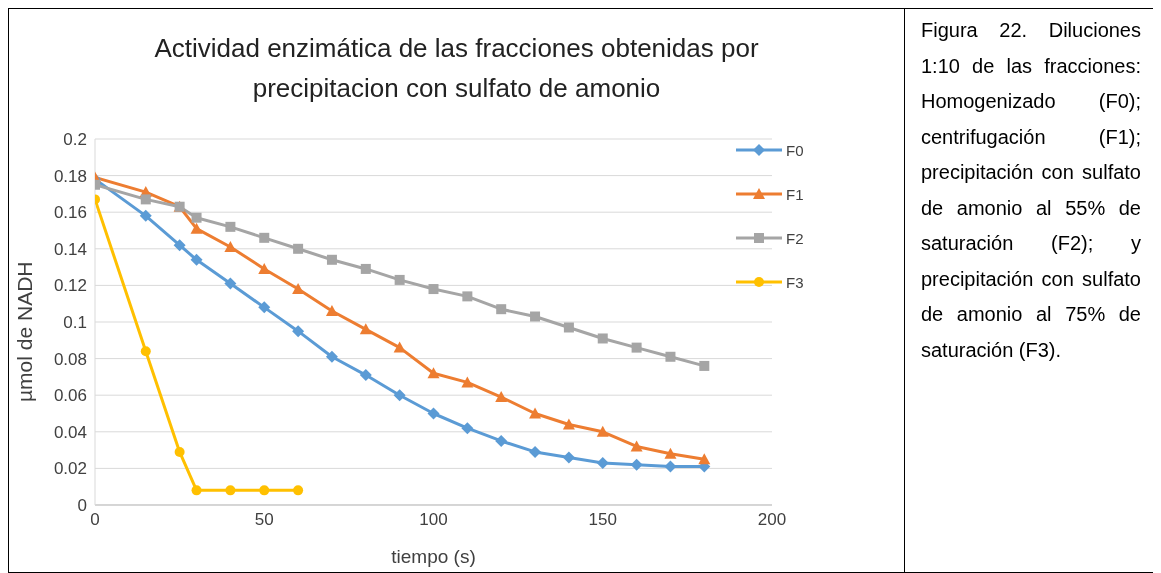  I want to click on y-tick-label: 0.14, so click(70, 249).